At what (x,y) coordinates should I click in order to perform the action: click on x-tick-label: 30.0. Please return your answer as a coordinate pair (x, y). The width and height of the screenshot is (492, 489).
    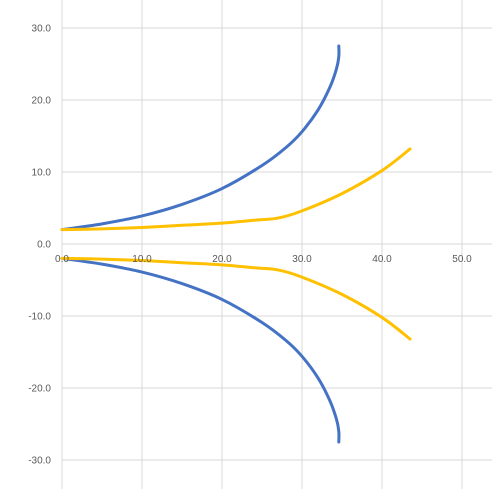
    Looking at the image, I should click on (302, 259).